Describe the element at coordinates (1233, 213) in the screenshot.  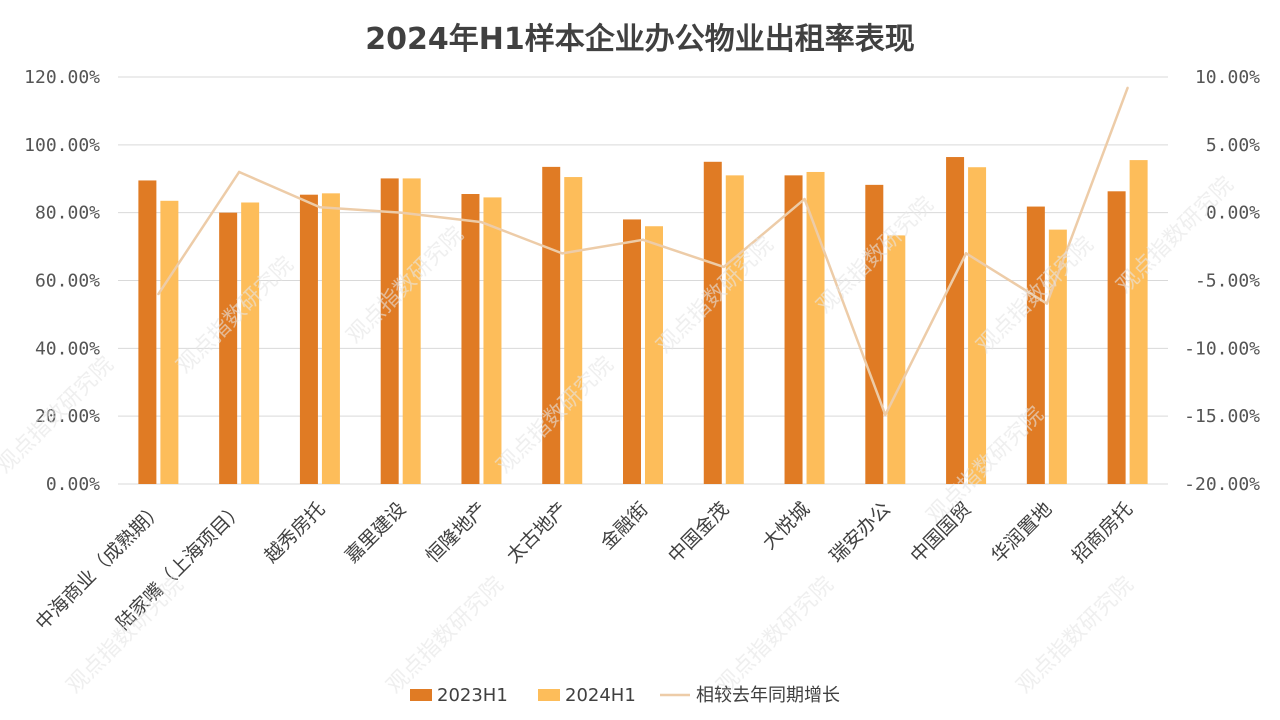
I see `right-tick-label: 0.00%` at that location.